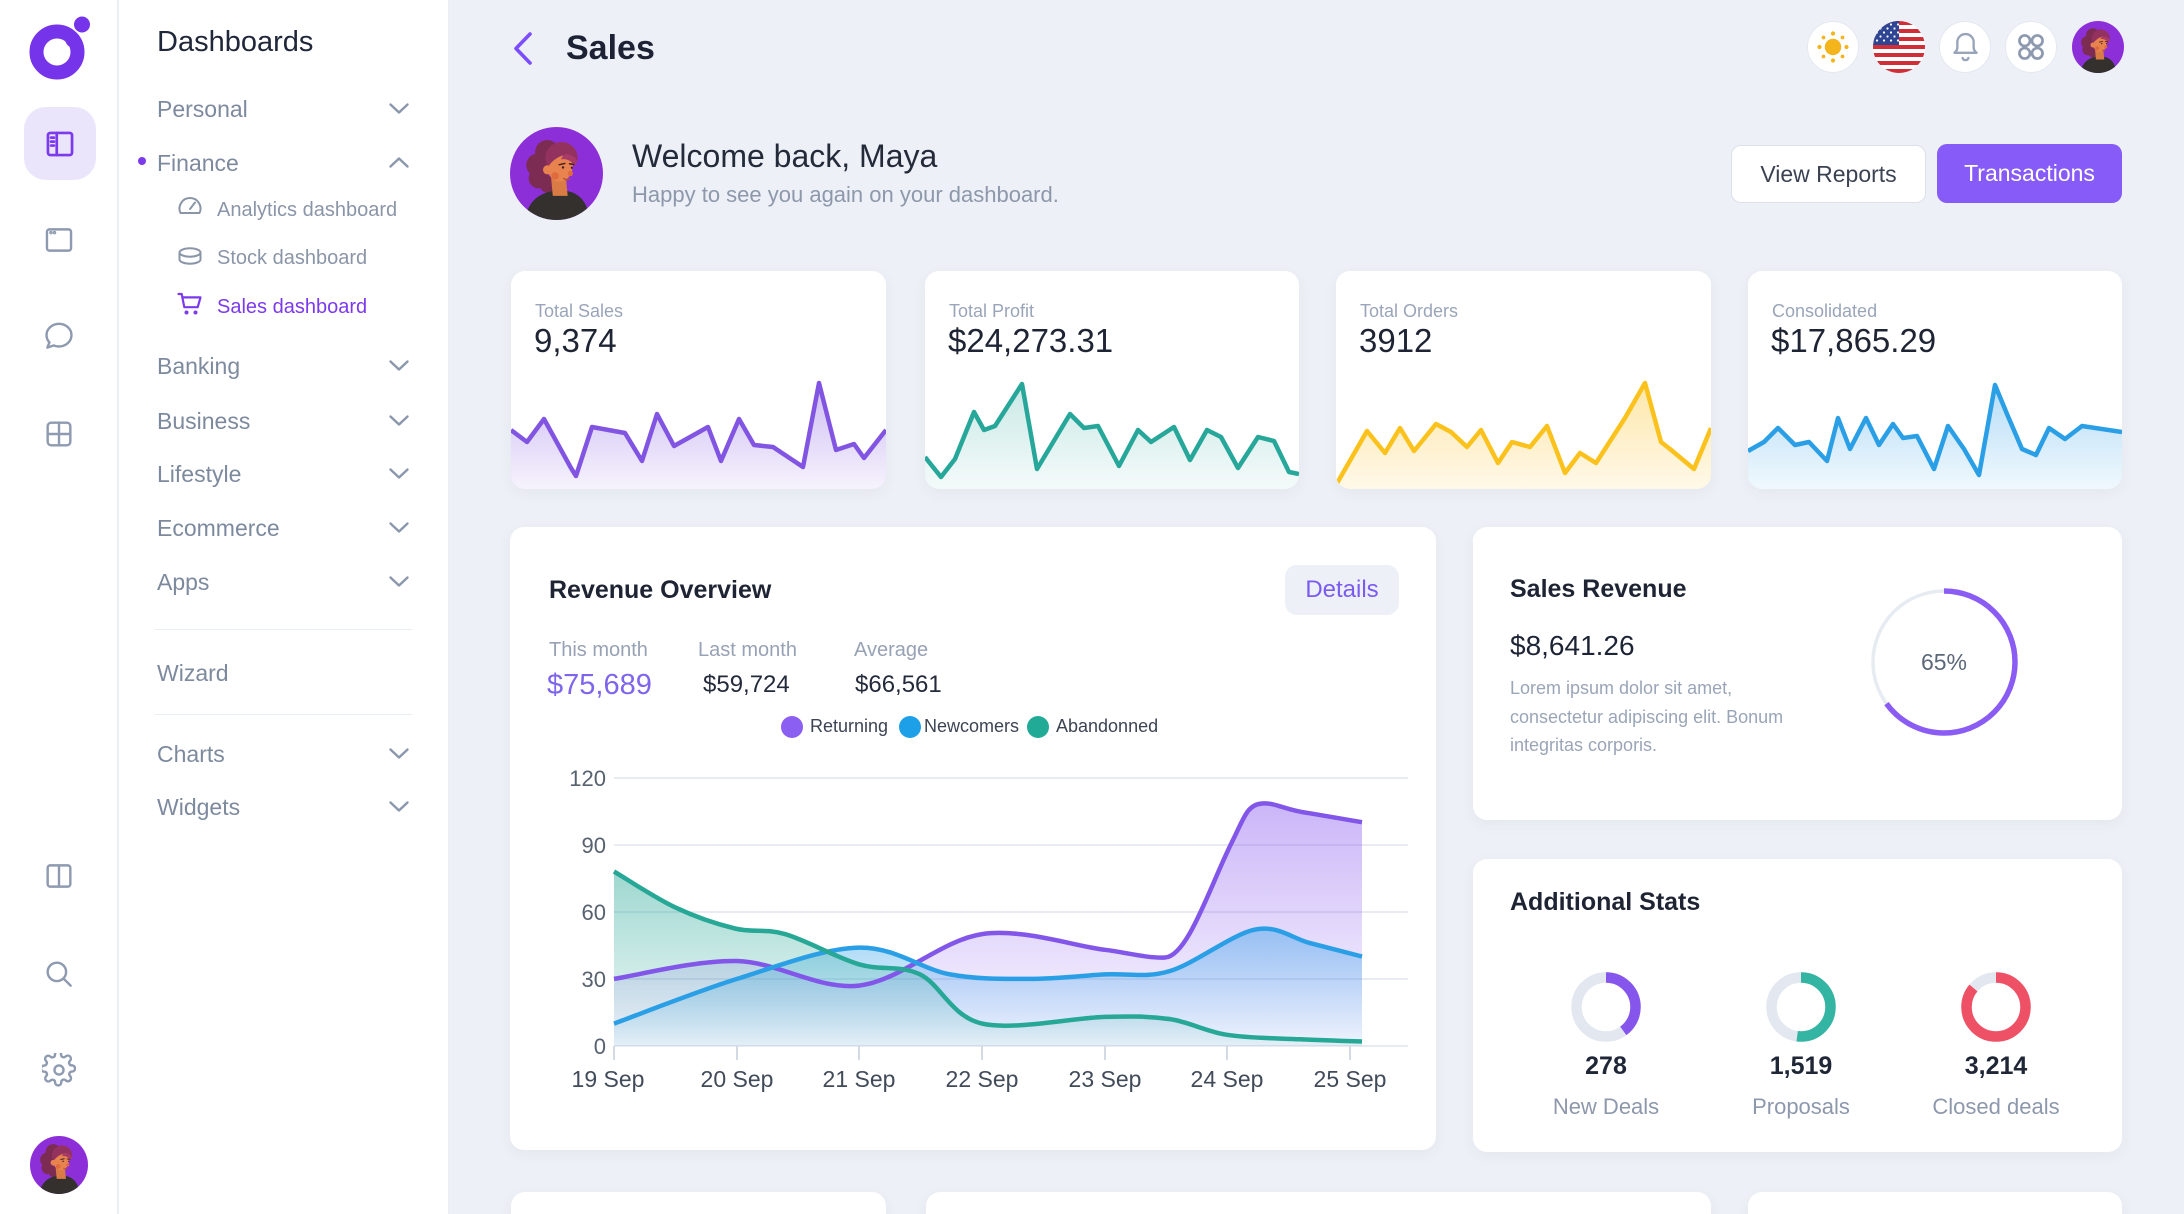  What do you see at coordinates (594, 912) in the screenshot?
I see `svg-text: 60` at bounding box center [594, 912].